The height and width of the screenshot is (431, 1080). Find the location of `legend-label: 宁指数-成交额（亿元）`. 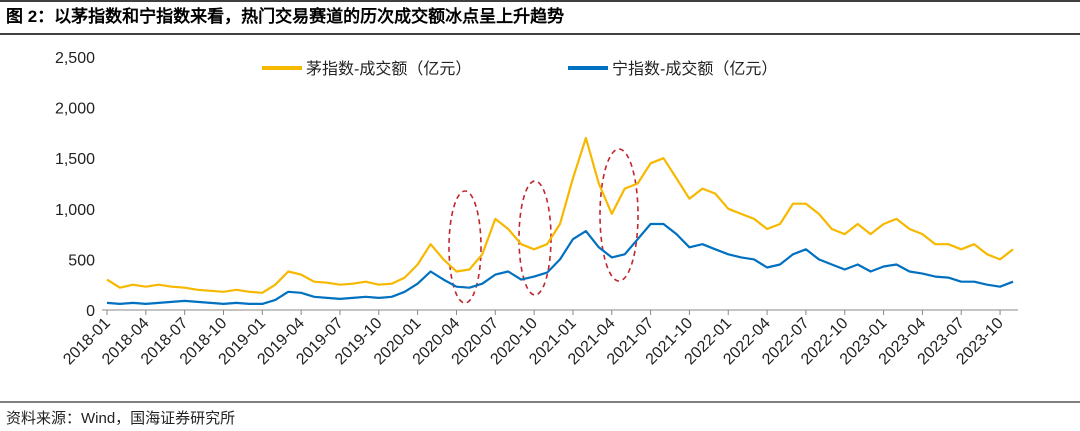

legend-label: 宁指数-成交额（亿元） is located at coordinates (694, 69).